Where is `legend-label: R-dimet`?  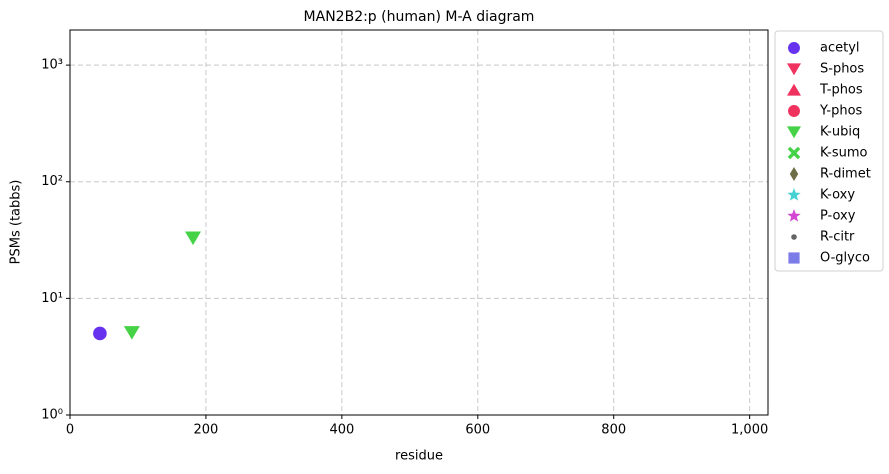
legend-label: R-dimet is located at coordinates (845, 174).